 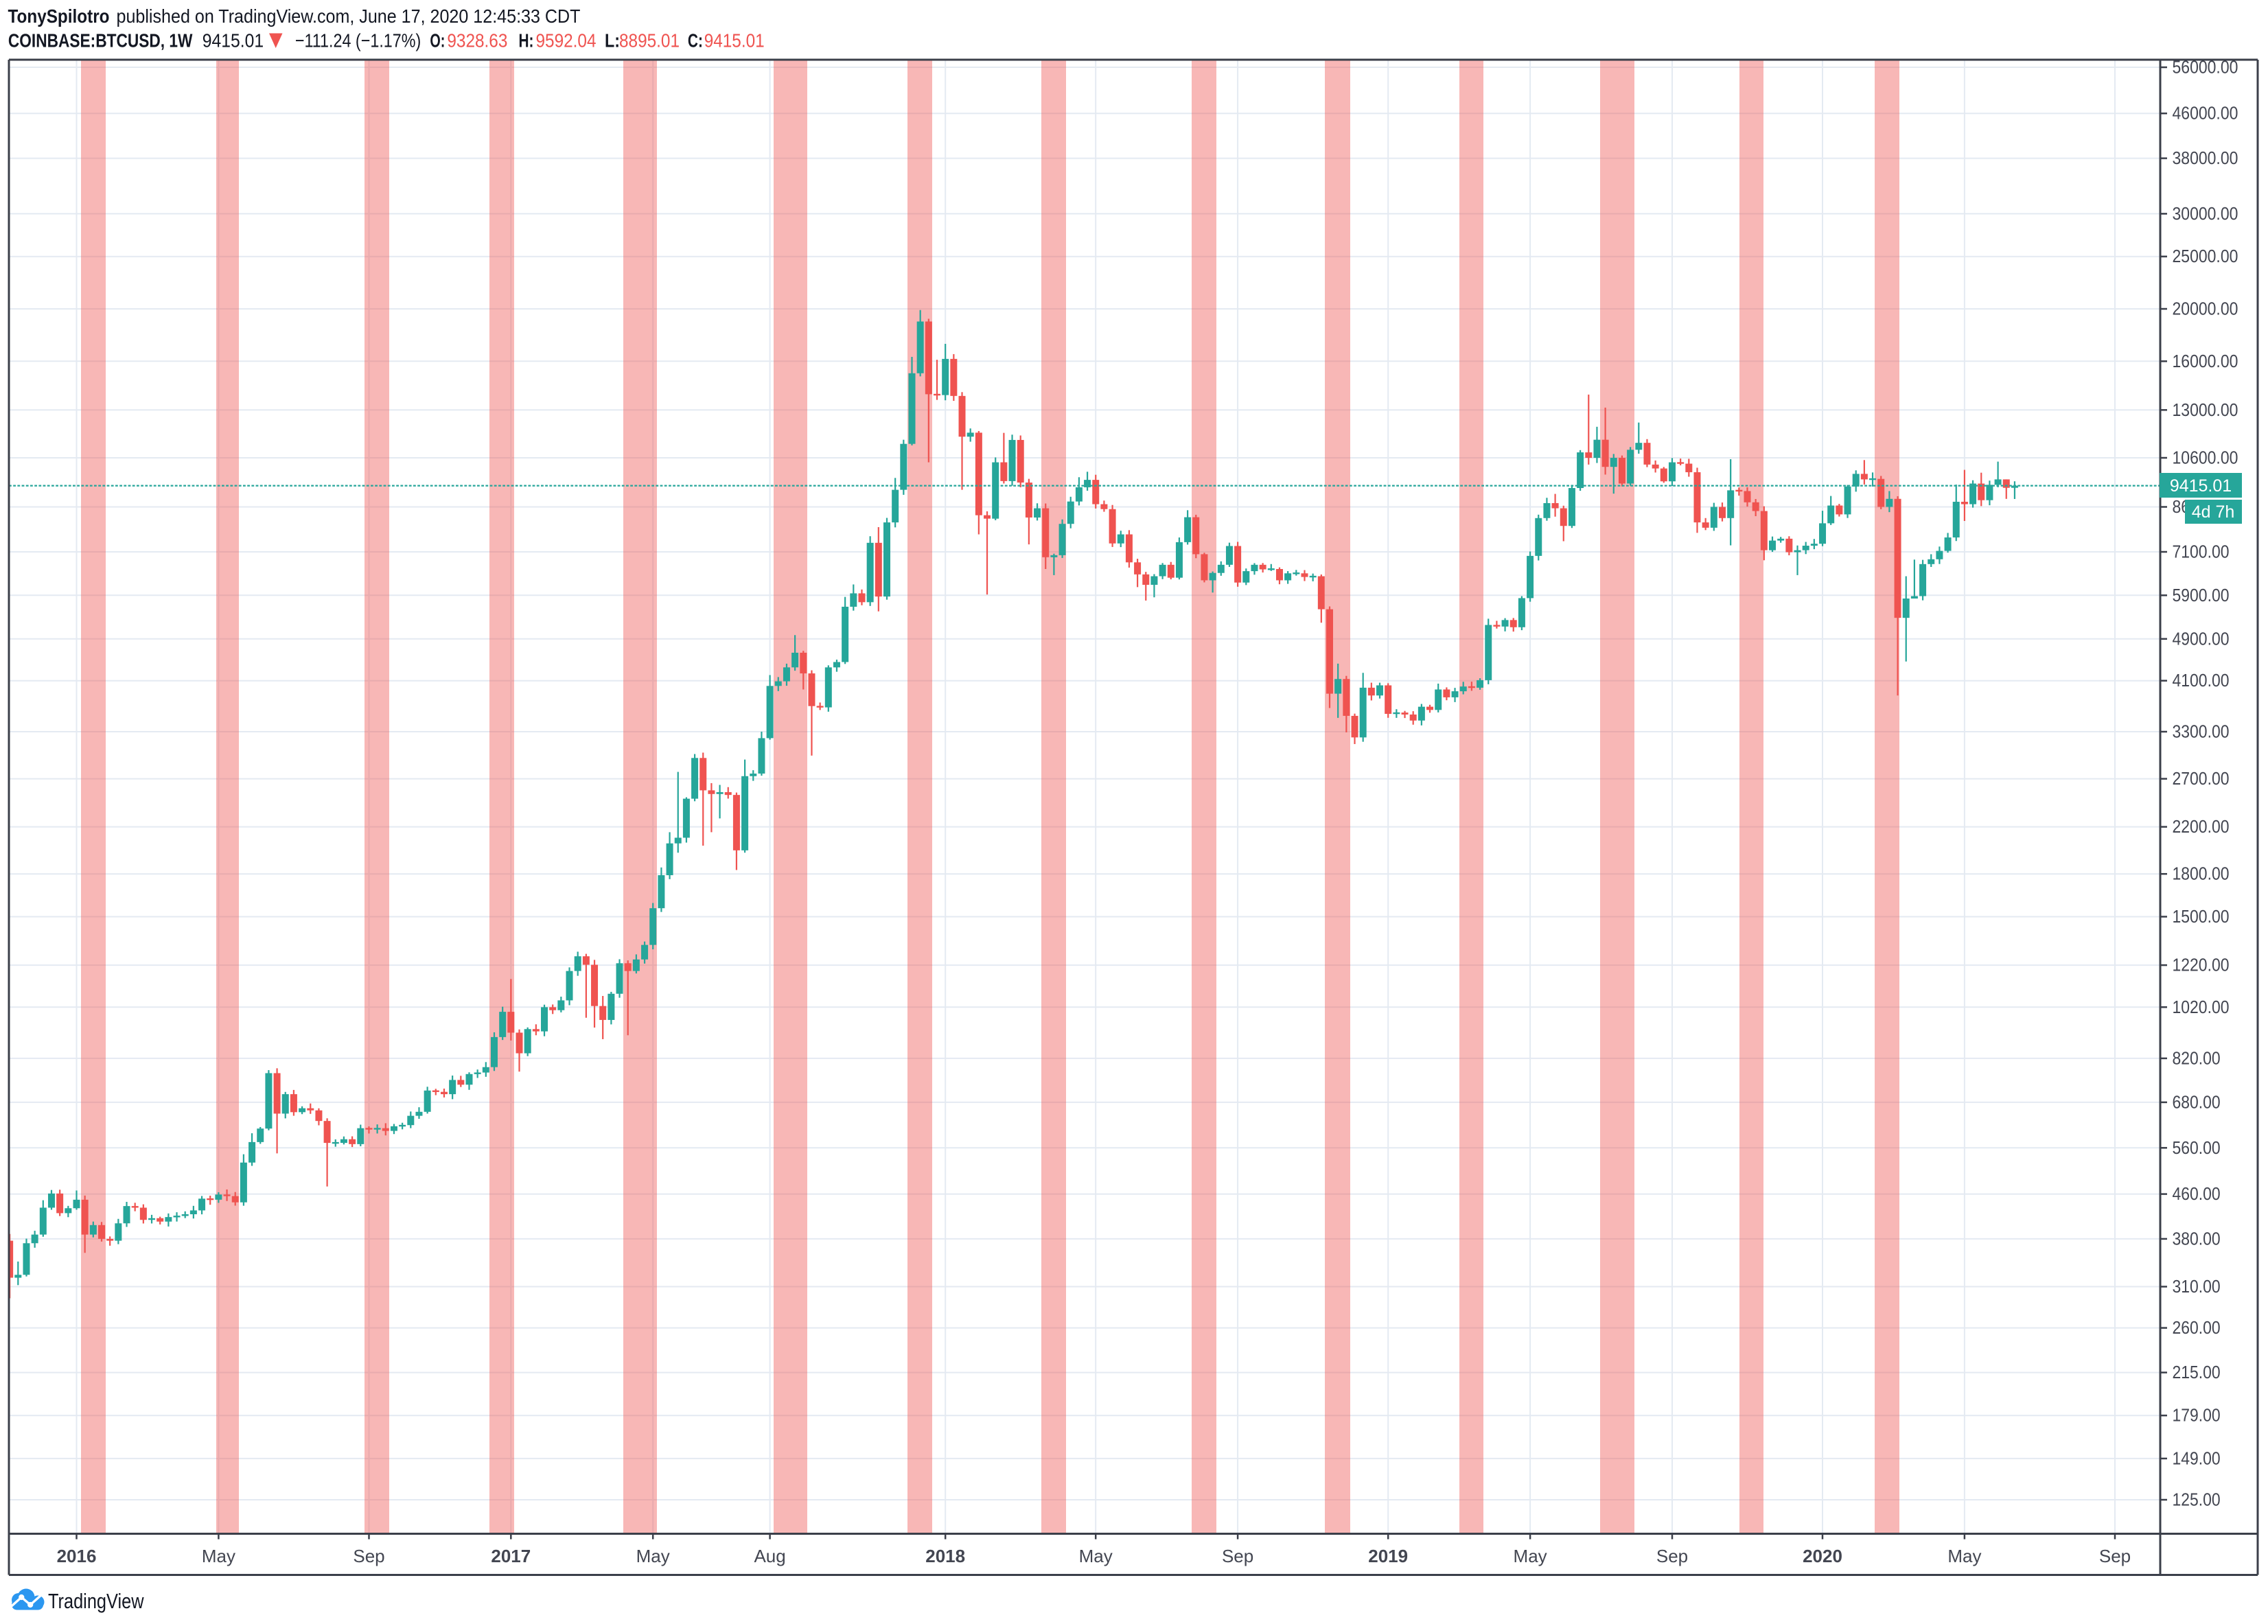 I want to click on svg-text: H:, so click(x=526, y=40).